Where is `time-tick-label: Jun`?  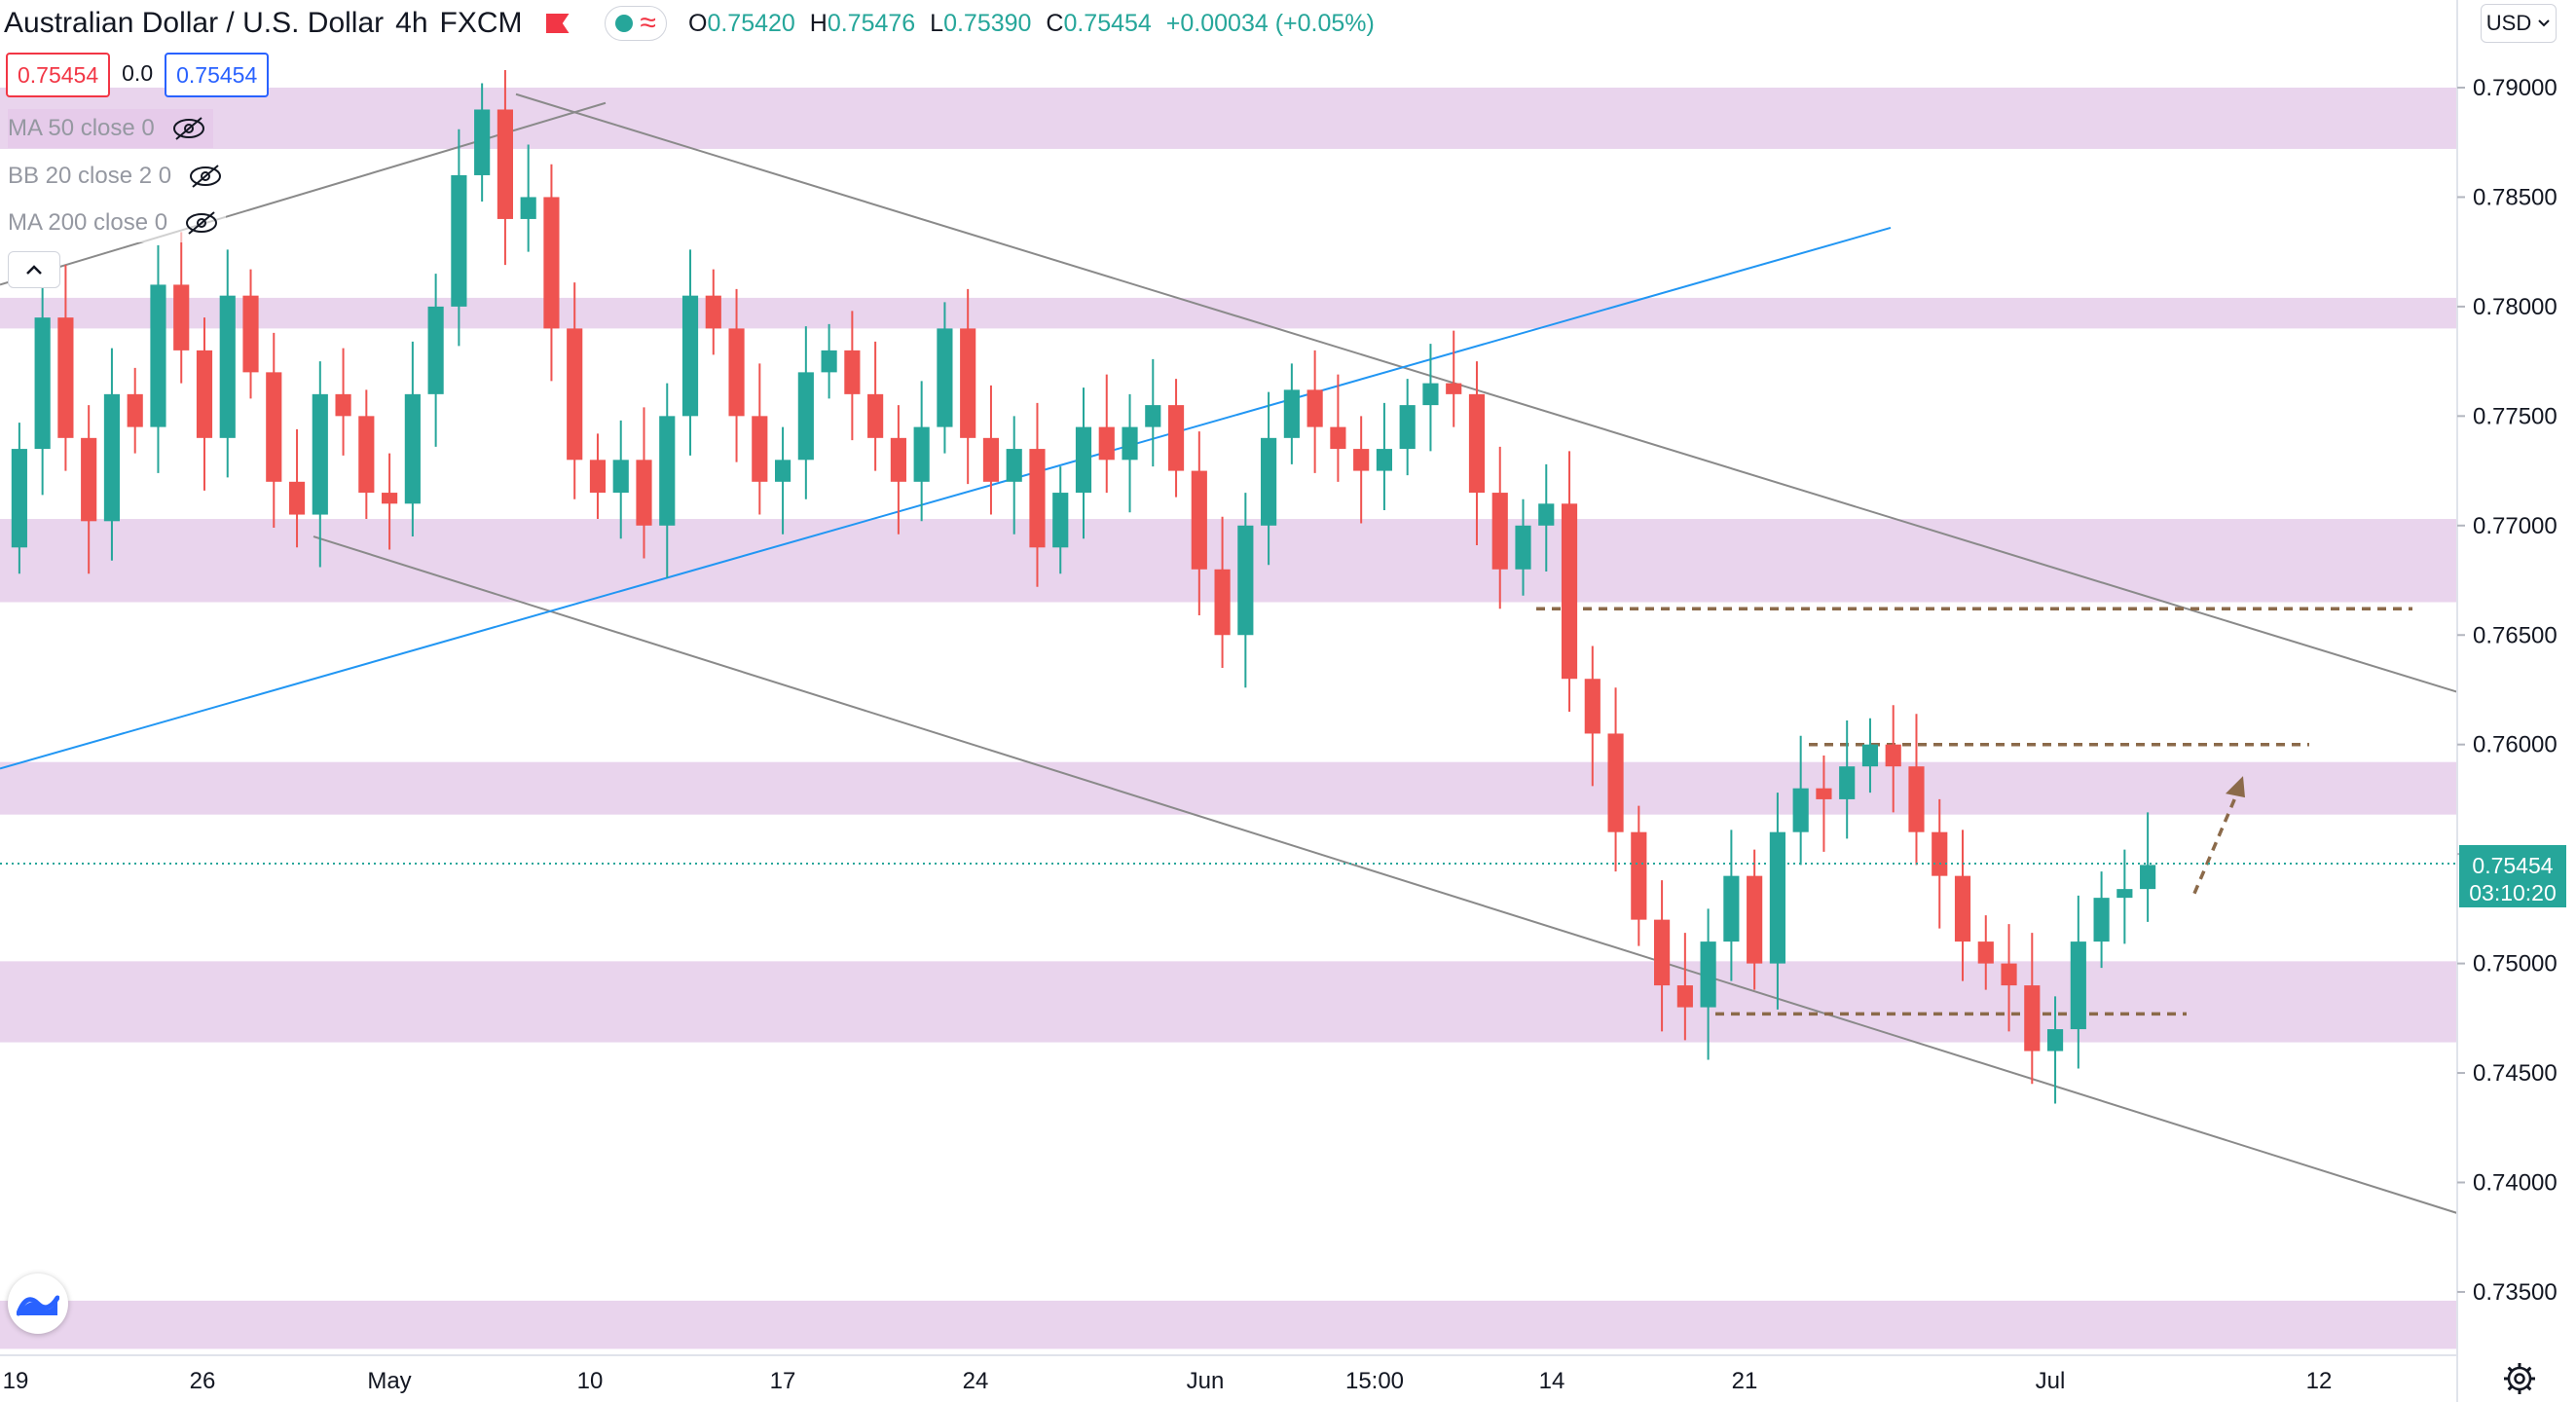 time-tick-label: Jun is located at coordinates (1206, 1381).